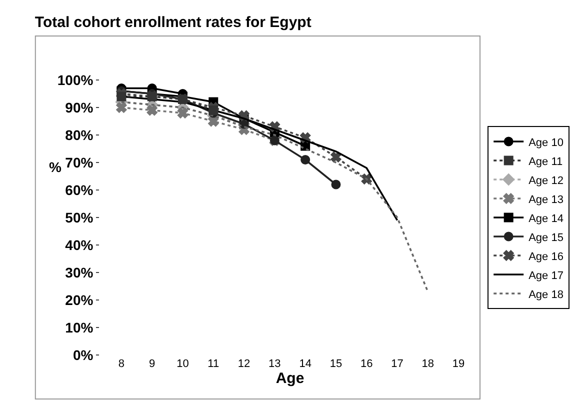 The image size is (582, 410). I want to click on x-tick-label: 18, so click(428, 364).